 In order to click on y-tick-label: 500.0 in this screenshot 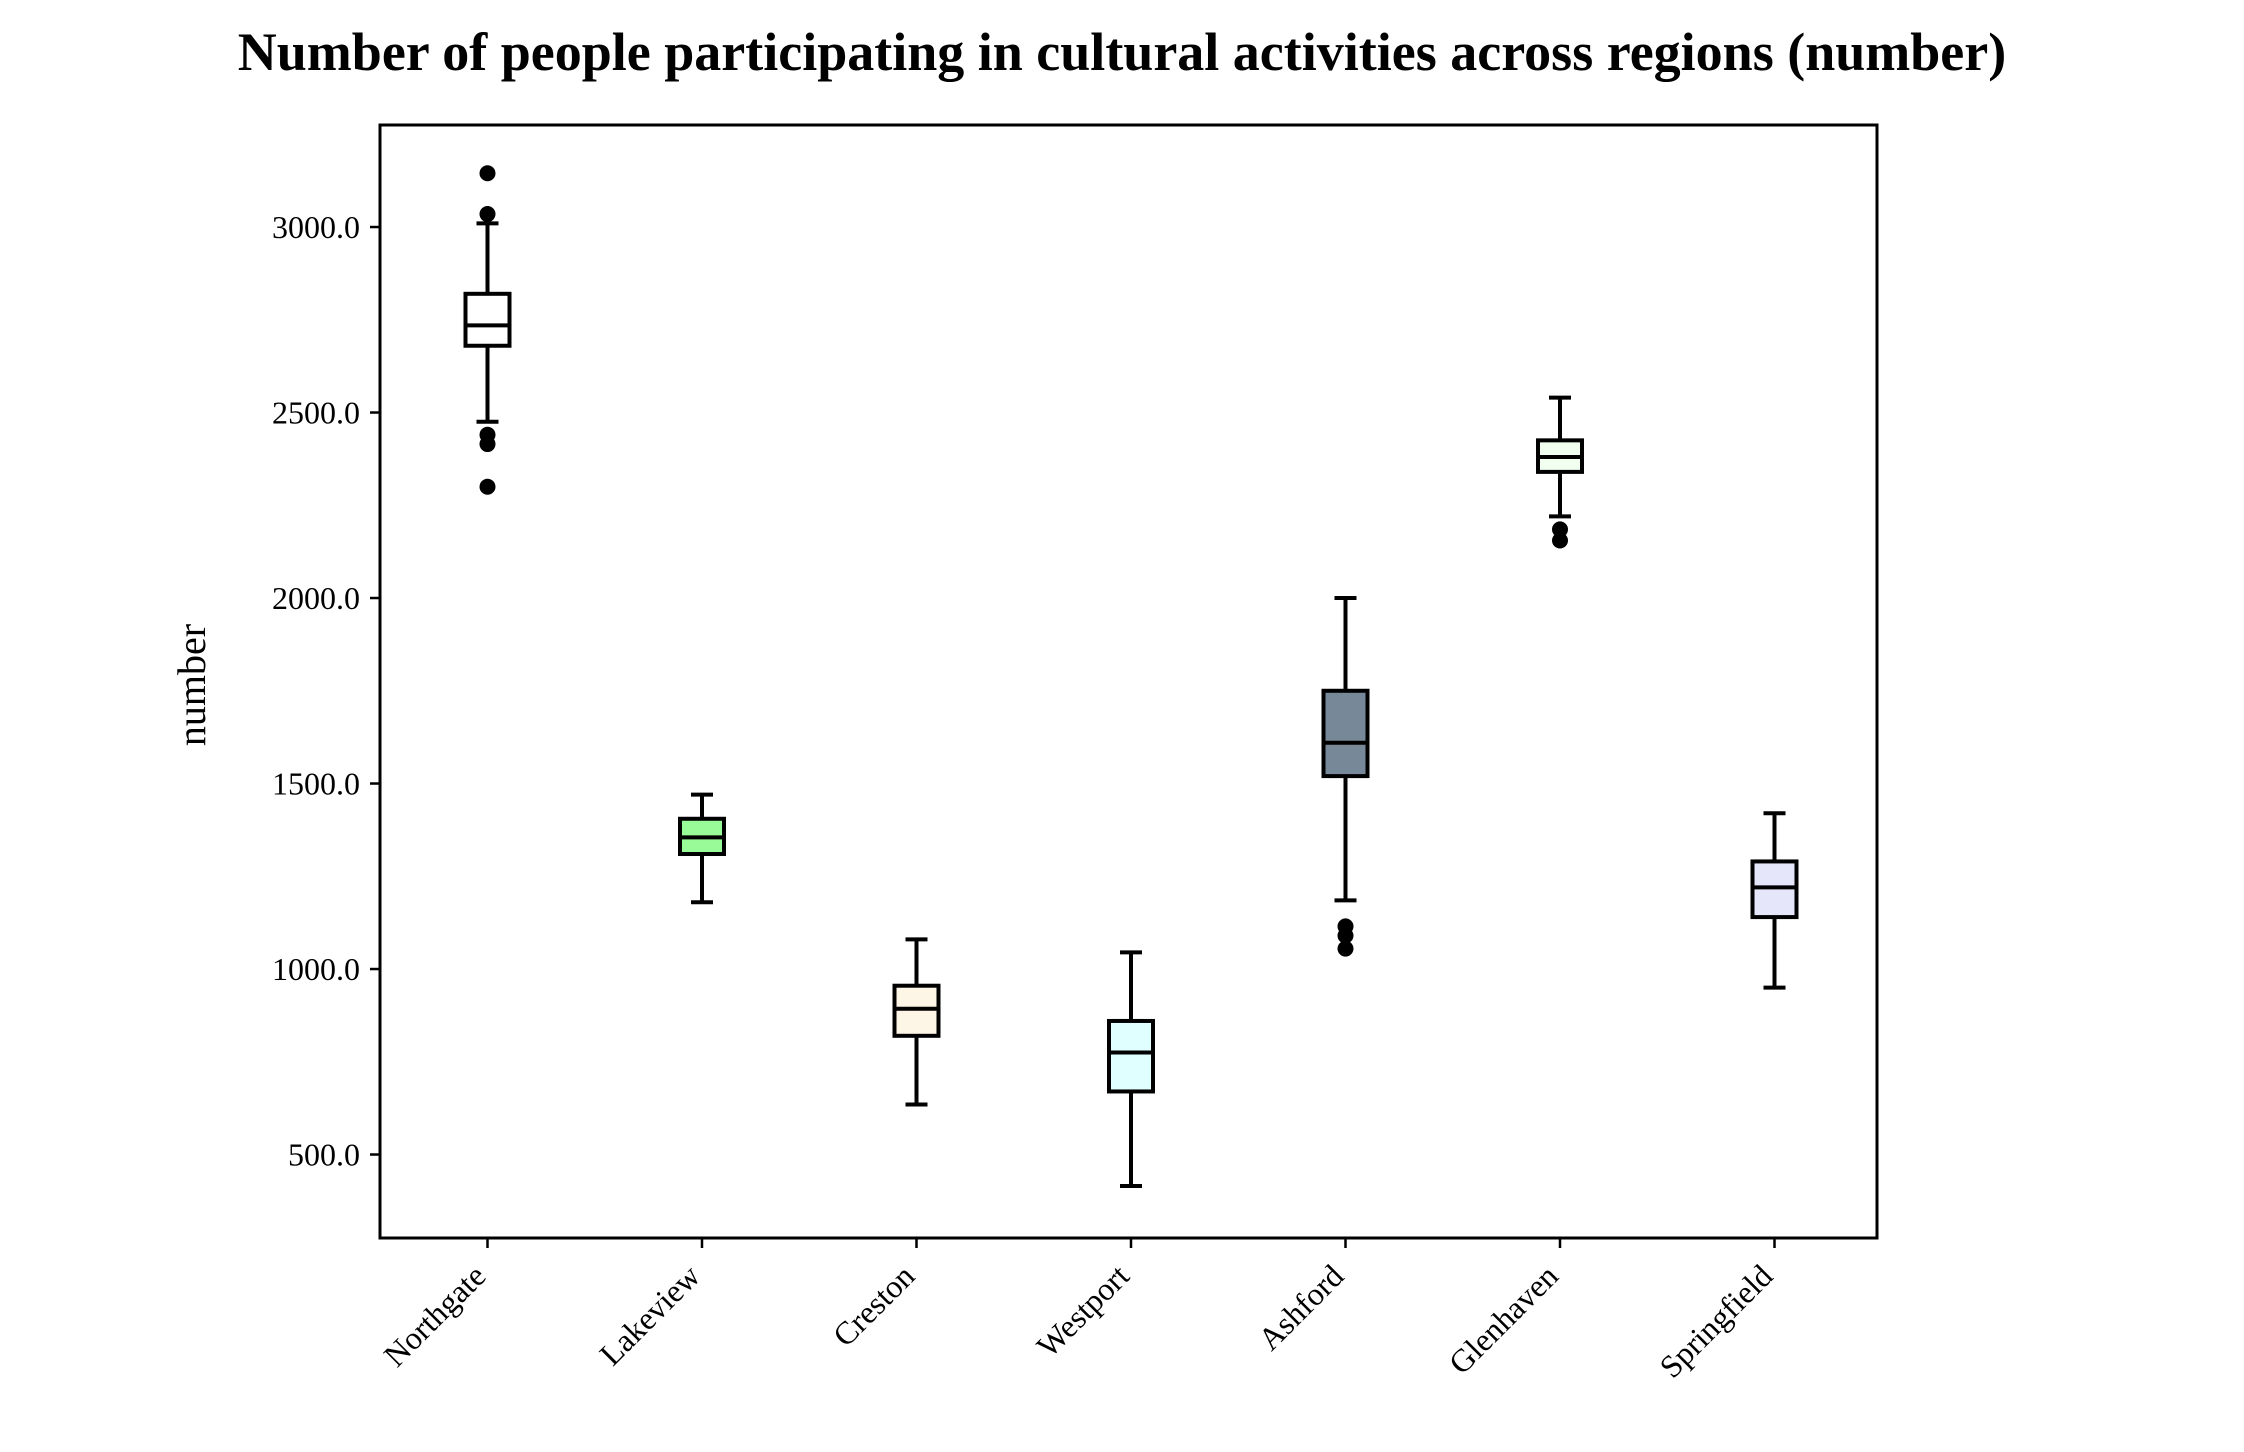, I will do `click(324, 1155)`.